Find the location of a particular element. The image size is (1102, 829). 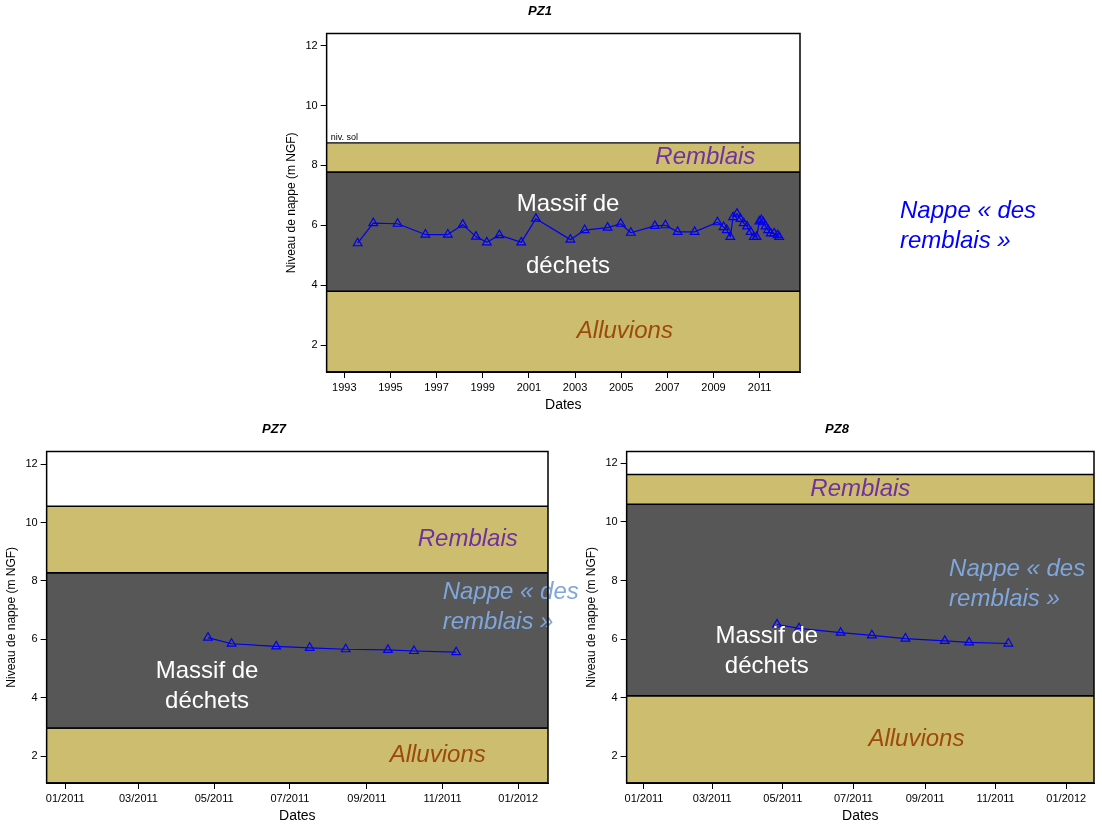

text: Massif de déchets is located at coordinates (568, 233).